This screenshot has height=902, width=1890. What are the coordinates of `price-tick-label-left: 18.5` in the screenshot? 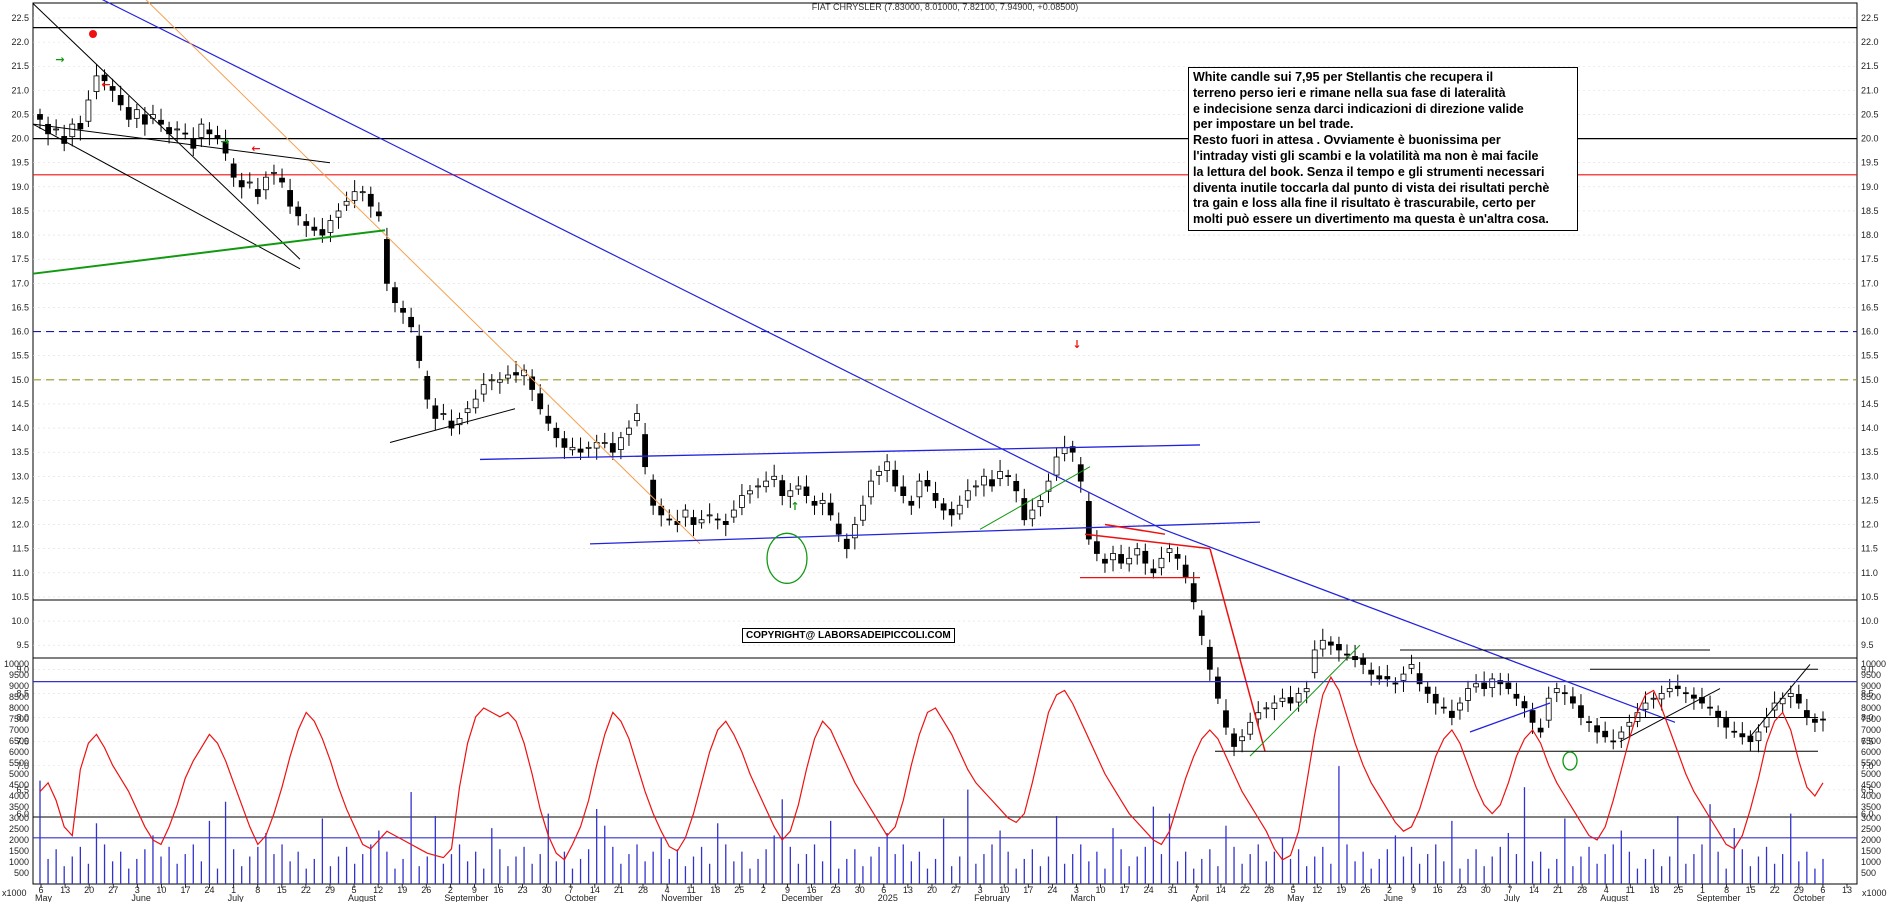 It's located at (20, 211).